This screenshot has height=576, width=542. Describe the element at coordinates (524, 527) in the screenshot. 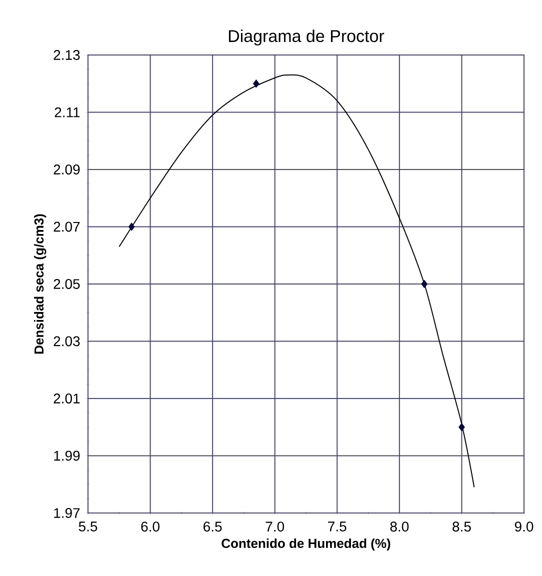

I see `x-tick-label: 9.0` at that location.